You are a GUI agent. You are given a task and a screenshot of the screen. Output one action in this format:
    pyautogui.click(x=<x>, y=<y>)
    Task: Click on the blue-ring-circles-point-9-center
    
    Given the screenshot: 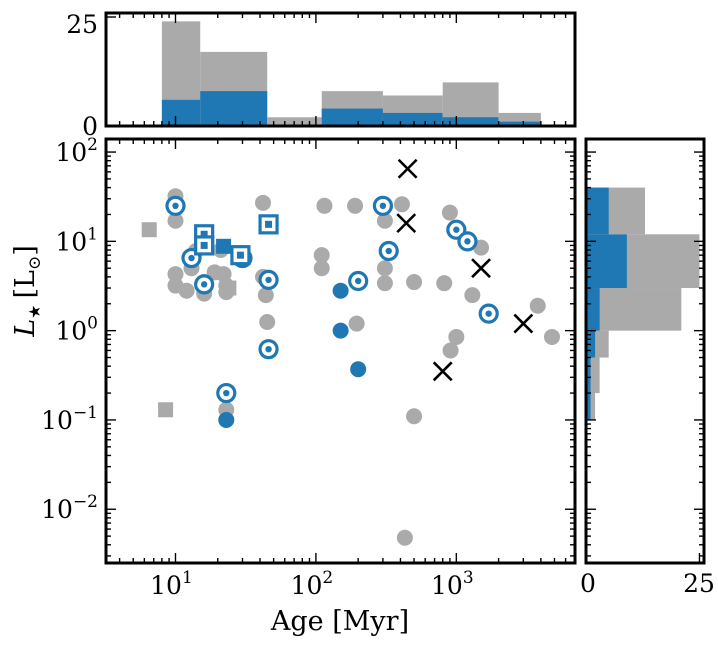 What is the action you would take?
    pyautogui.click(x=388, y=251)
    